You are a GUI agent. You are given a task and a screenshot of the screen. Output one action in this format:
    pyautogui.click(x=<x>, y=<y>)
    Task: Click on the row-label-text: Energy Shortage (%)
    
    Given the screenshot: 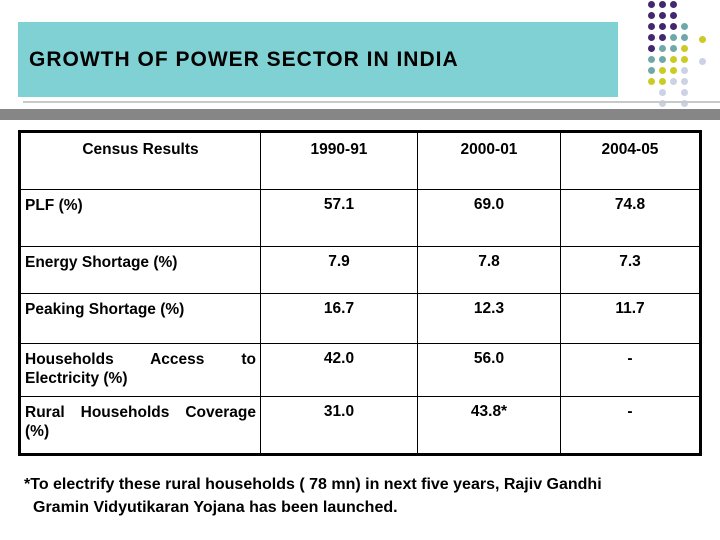 What is the action you would take?
    pyautogui.click(x=101, y=262)
    